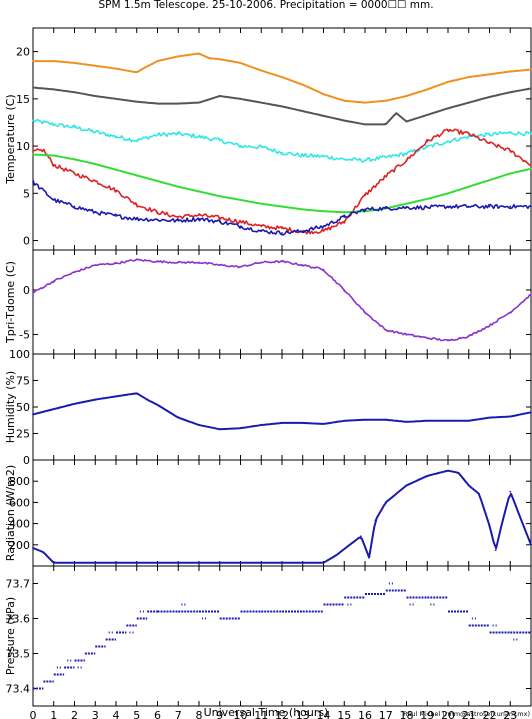 The height and width of the screenshot is (719, 532). Describe the element at coordinates (10, 302) in the screenshot. I see `y-axis-label: Tpri-Tdome (C)` at that location.